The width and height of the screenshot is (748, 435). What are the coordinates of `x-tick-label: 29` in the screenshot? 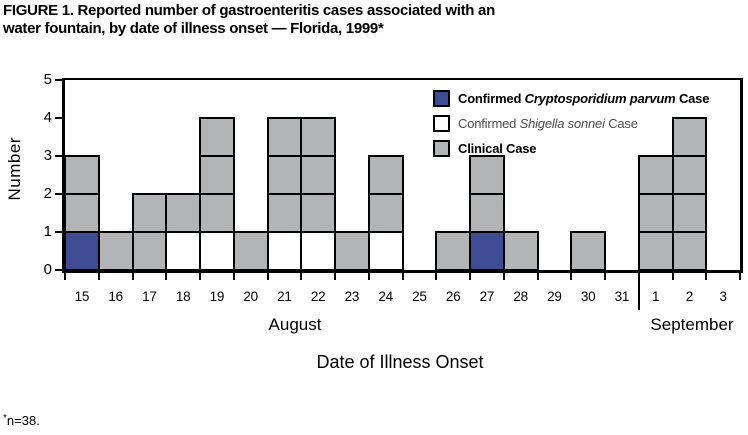 It's located at (554, 296).